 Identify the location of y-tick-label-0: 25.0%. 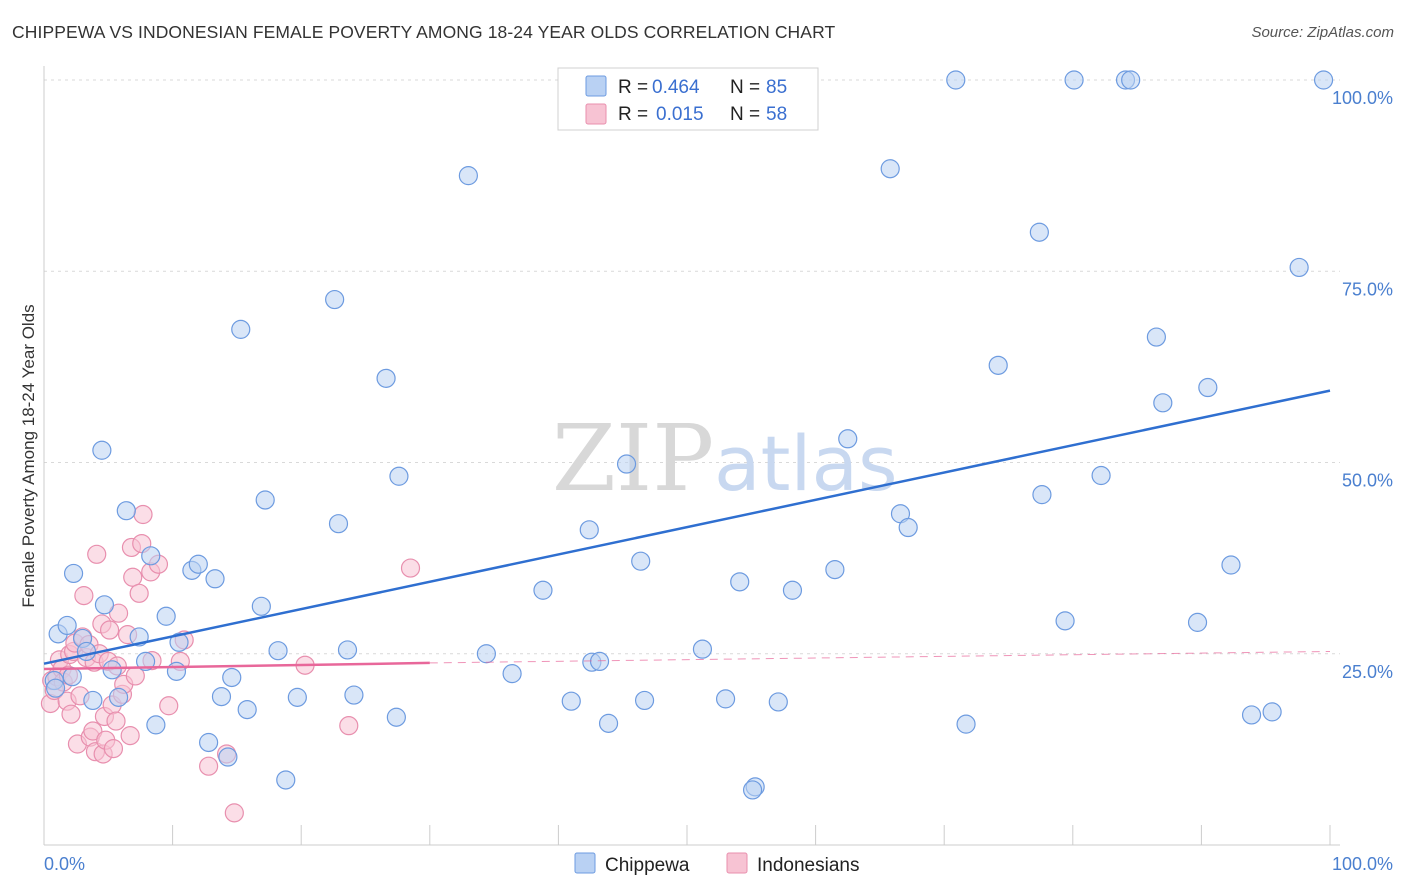
(1367, 672).